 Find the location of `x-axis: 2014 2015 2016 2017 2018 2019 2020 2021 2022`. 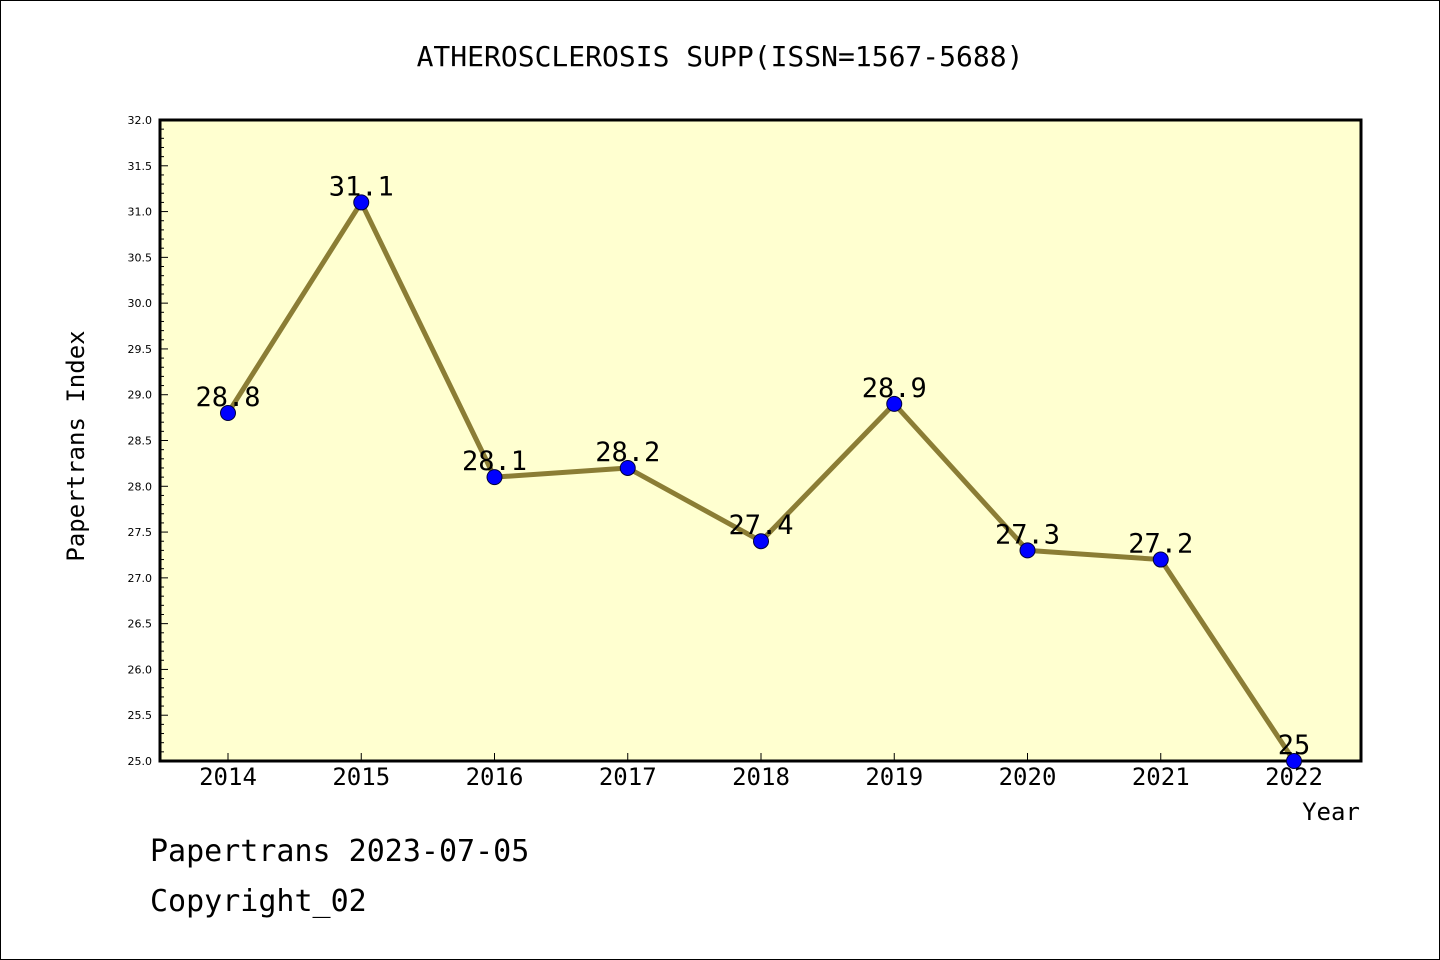

x-axis: 2014 2015 2016 2017 2018 2019 2020 2021 2022 is located at coordinates (761, 772).